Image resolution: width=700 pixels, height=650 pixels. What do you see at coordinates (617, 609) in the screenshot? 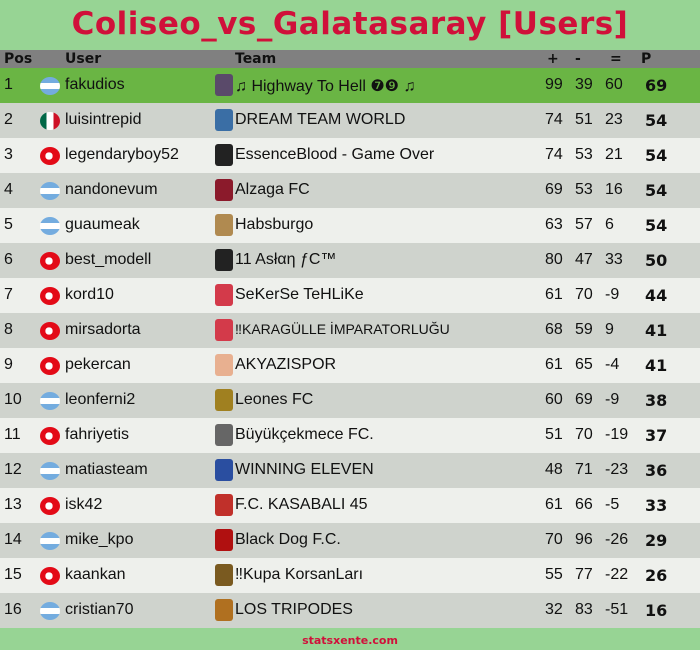
I see `difference: -51` at bounding box center [617, 609].